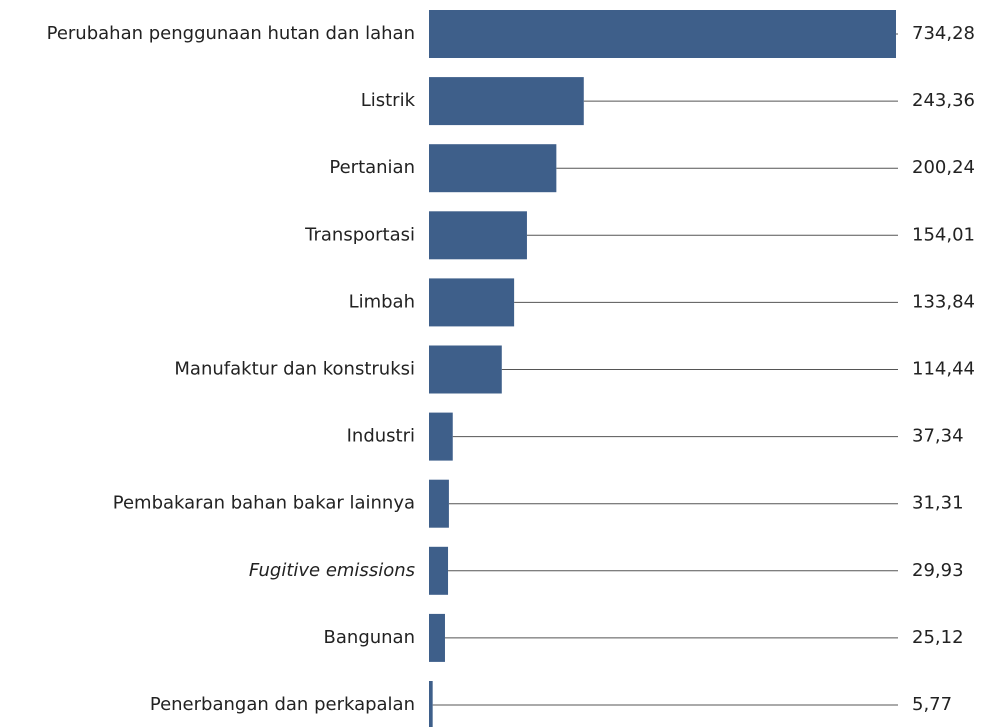 The width and height of the screenshot is (989, 727). What do you see at coordinates (359, 234) in the screenshot?
I see `category-label: Transportasi` at bounding box center [359, 234].